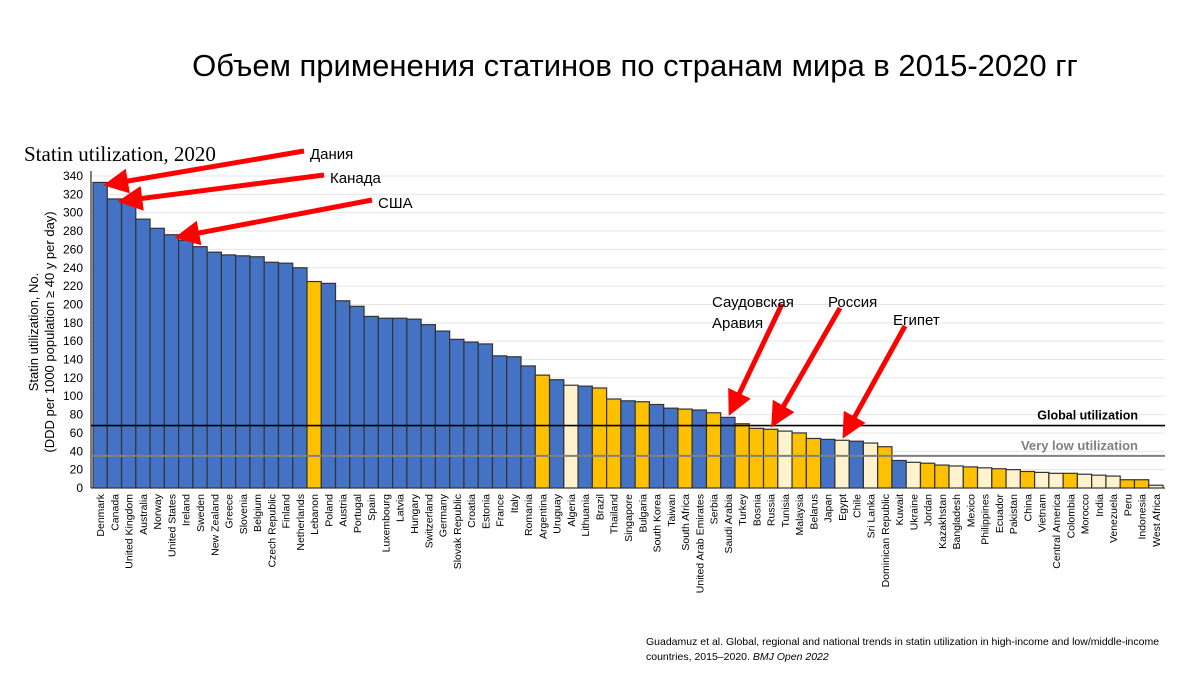 The height and width of the screenshot is (675, 1200). What do you see at coordinates (529, 515) in the screenshot?
I see `x-tick-label: Romania` at bounding box center [529, 515].